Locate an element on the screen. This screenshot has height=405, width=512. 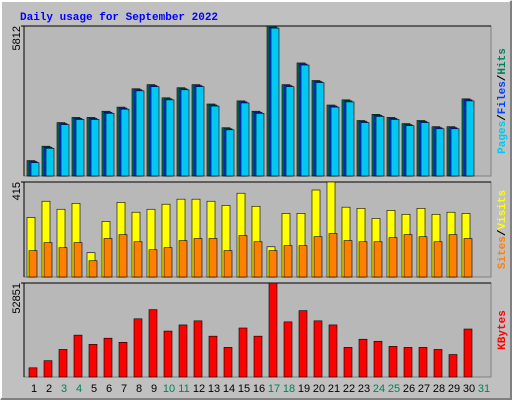
x-tick-label: 31 is located at coordinates (484, 389).